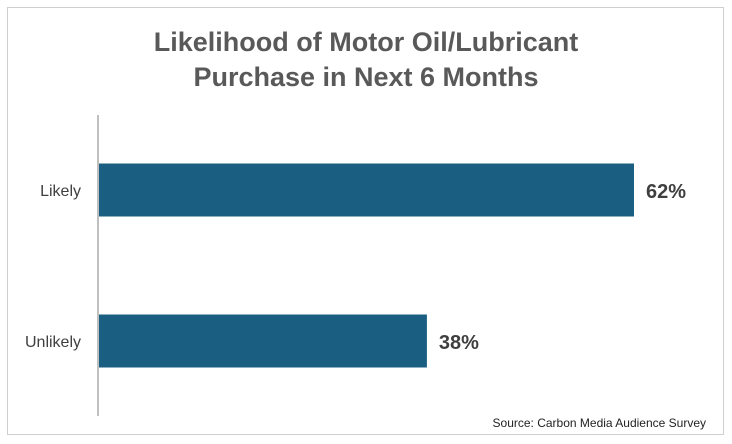 The image size is (732, 444). Describe the element at coordinates (599, 423) in the screenshot. I see `source-note: Source: Carbon Media Audience Survey` at that location.